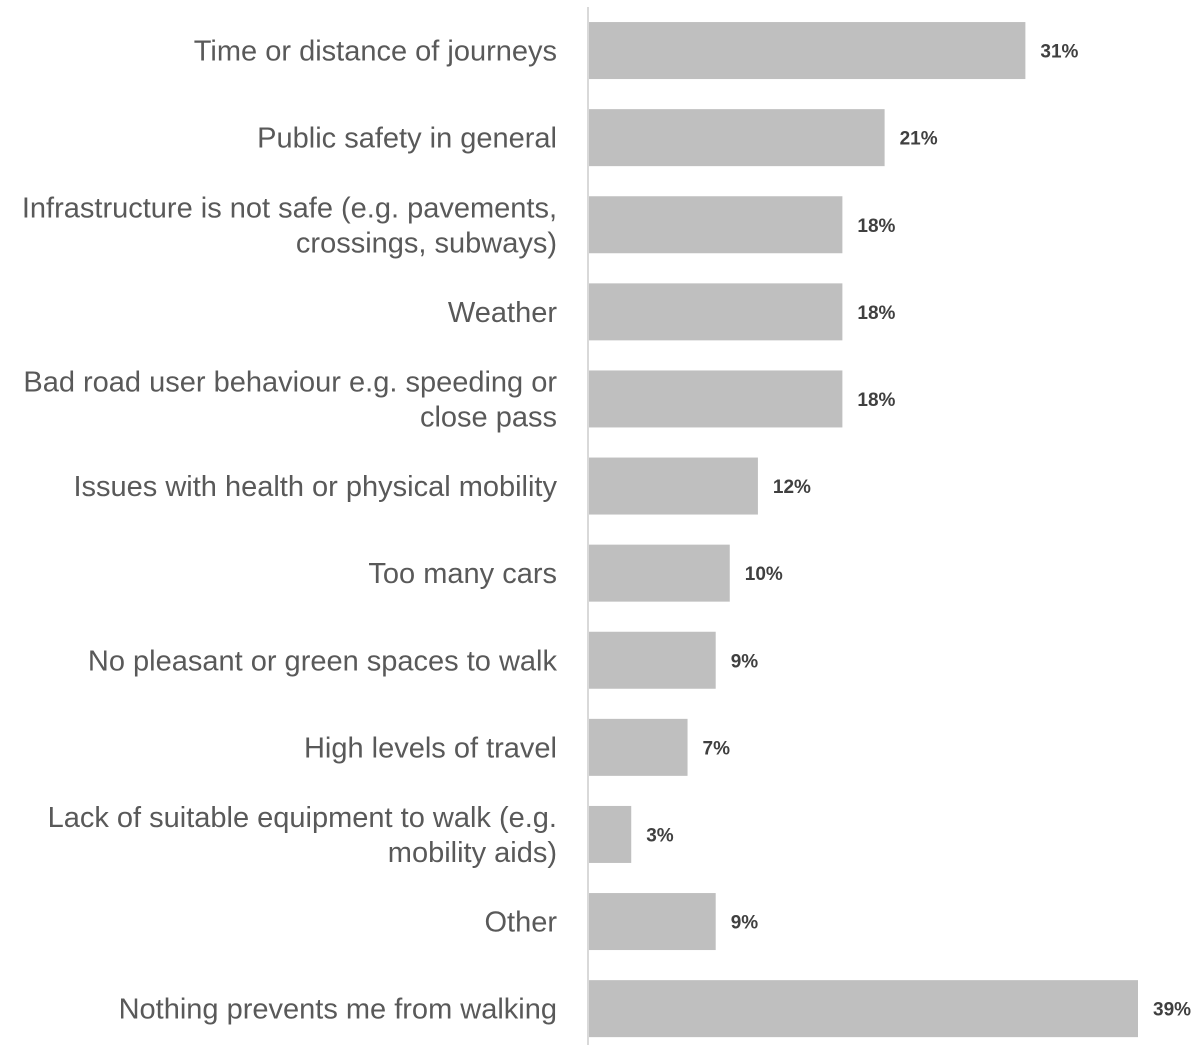  I want to click on category-label: High levels of travel, so click(430, 748).